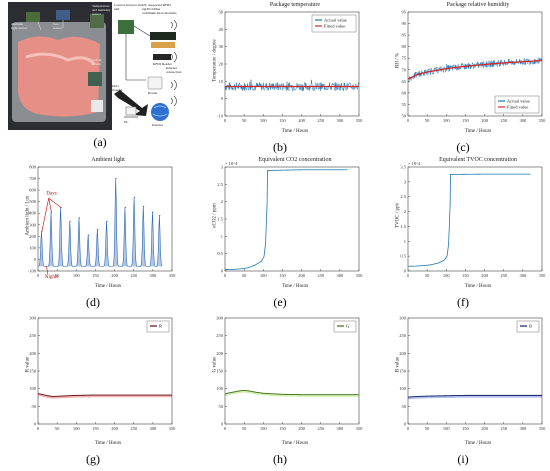  What do you see at coordinates (32, 271) in the screenshot?
I see `y-tick-label: -100` at bounding box center [32, 271].